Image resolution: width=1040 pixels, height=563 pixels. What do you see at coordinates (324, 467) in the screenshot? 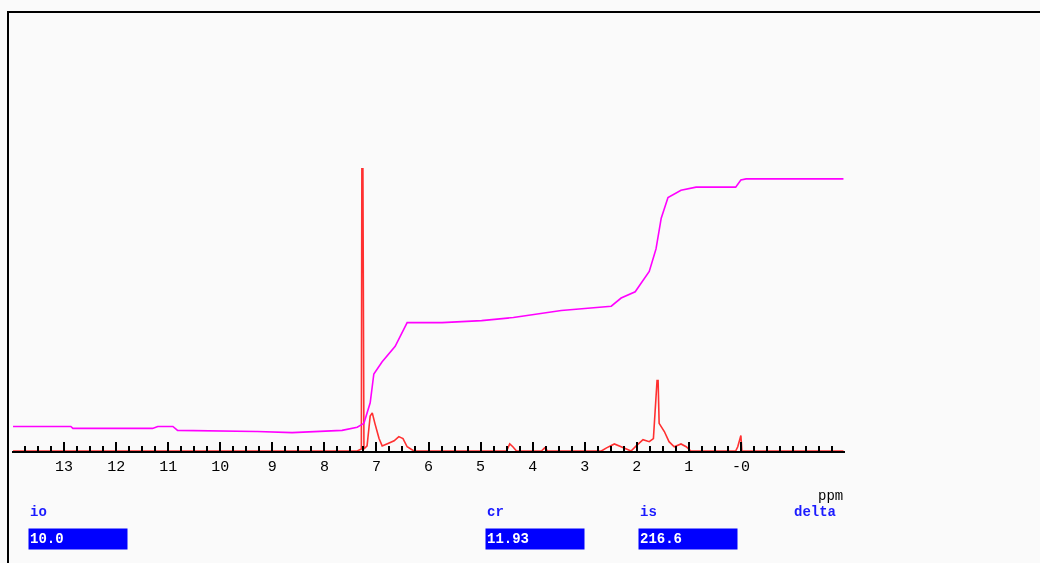
I see `x-tick-label: 8` at bounding box center [324, 467].